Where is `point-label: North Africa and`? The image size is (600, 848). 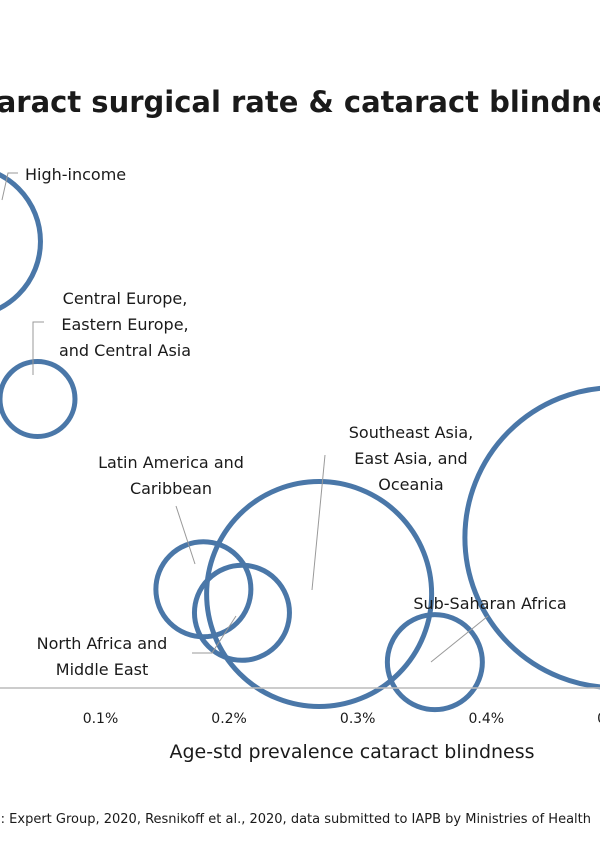
point-label: North Africa and is located at coordinates (102, 643).